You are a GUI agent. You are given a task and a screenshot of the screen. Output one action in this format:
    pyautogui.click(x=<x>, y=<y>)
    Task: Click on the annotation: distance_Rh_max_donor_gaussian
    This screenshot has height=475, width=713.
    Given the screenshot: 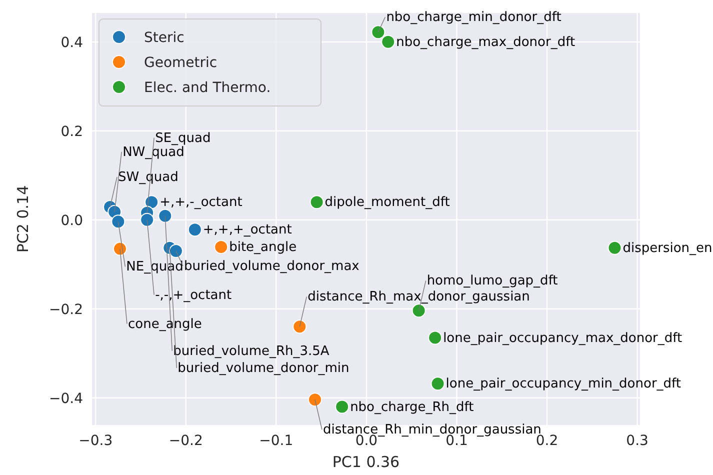 What is the action you would take?
    pyautogui.click(x=419, y=297)
    